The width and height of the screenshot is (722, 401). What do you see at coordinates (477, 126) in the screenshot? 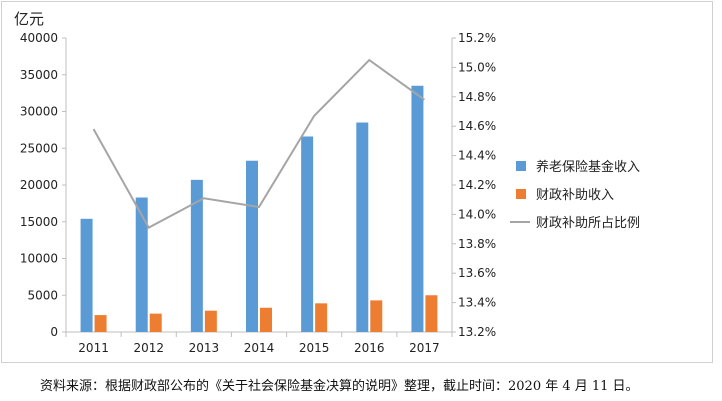
I see `right-tick-label: 14.6%` at bounding box center [477, 126].